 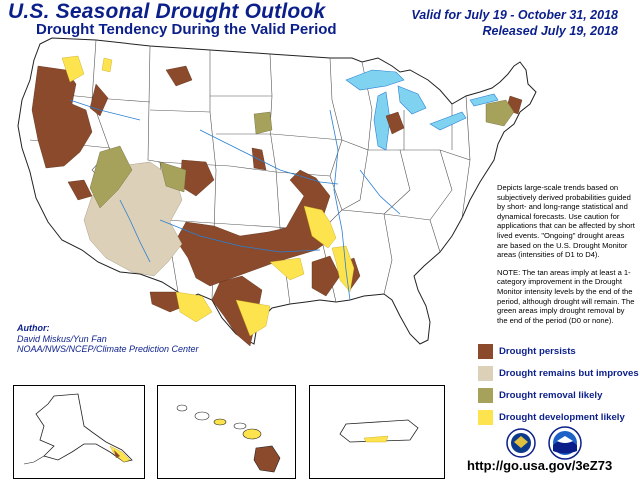 What do you see at coordinates (186, 29) in the screenshot?
I see `map-subtitle: Drought Tendency During the Valid Period` at bounding box center [186, 29].